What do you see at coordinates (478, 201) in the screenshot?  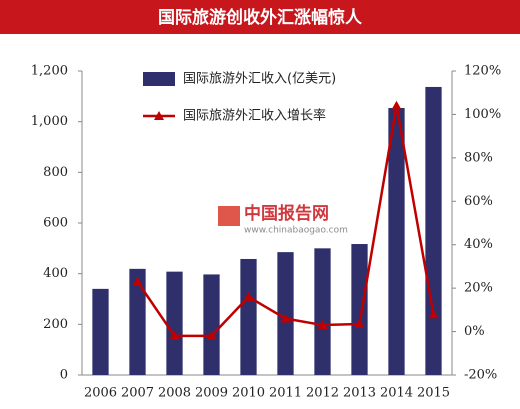 I see `y2-tick-label: 60%` at bounding box center [478, 201].